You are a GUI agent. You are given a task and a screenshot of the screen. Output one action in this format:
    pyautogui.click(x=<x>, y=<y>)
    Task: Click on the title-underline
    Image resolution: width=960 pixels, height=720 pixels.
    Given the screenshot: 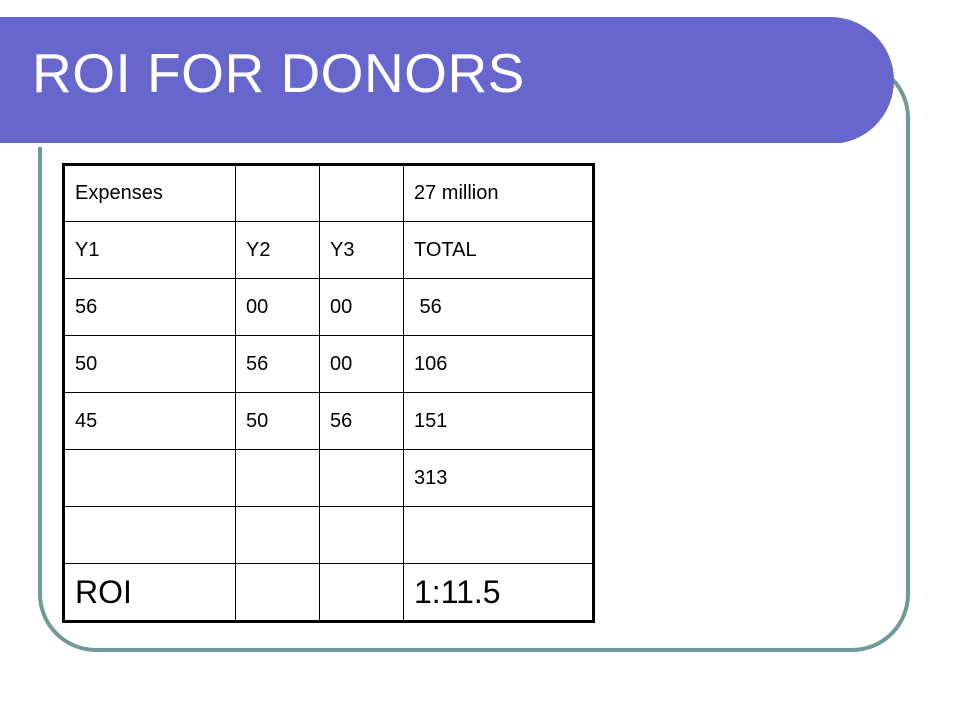 What is the action you would take?
    pyautogui.click(x=424, y=145)
    